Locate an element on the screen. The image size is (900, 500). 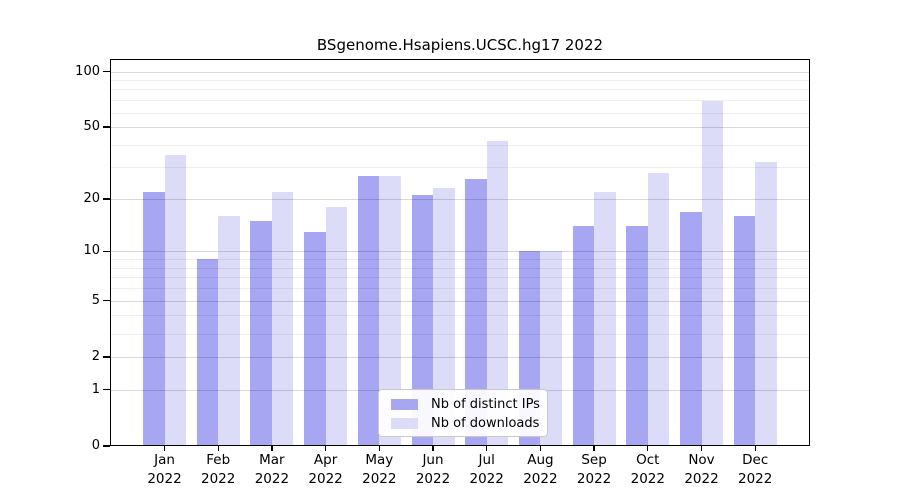
y-tick-label: 1 is located at coordinates (95, 389).